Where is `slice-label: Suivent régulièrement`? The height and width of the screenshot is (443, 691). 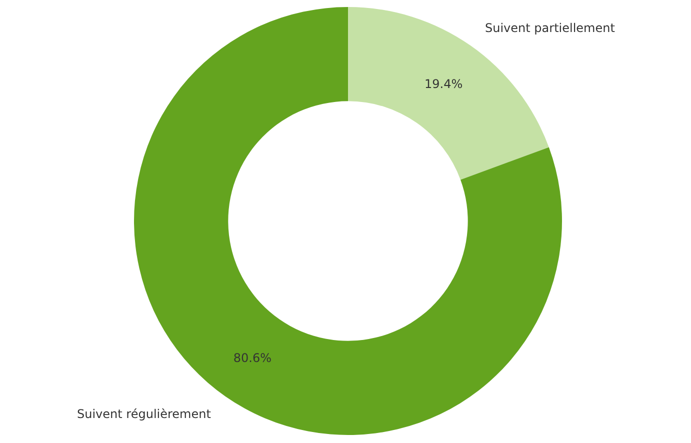
slice-label: Suivent régulièrement is located at coordinates (144, 414).